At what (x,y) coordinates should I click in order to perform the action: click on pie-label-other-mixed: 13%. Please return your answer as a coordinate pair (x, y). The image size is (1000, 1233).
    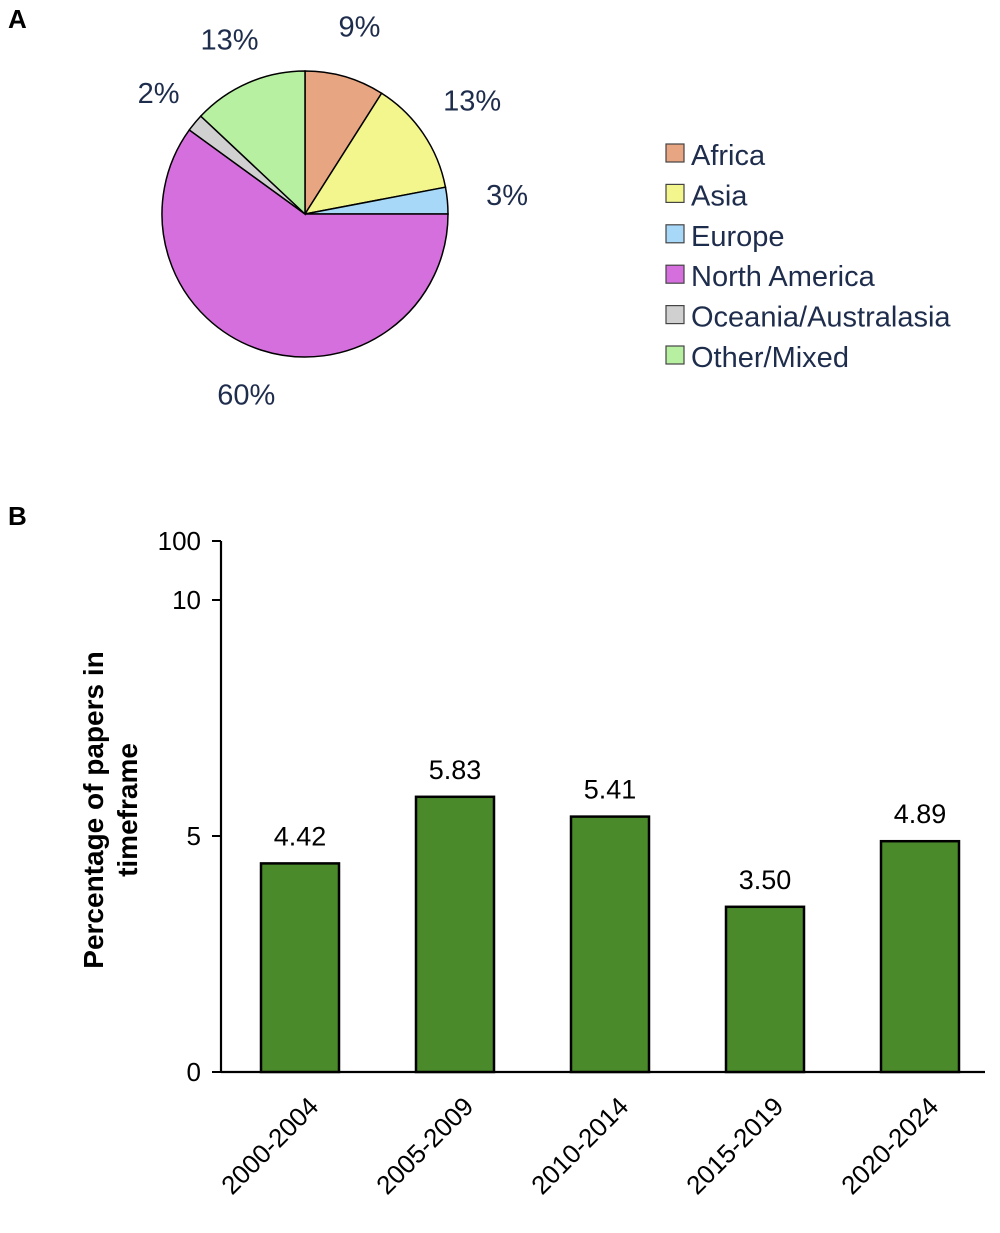
    Looking at the image, I should click on (229, 41).